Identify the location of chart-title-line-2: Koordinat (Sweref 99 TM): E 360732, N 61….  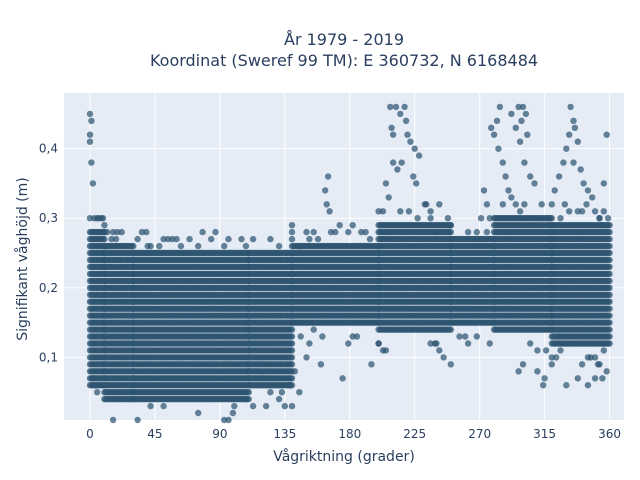
(344, 60).